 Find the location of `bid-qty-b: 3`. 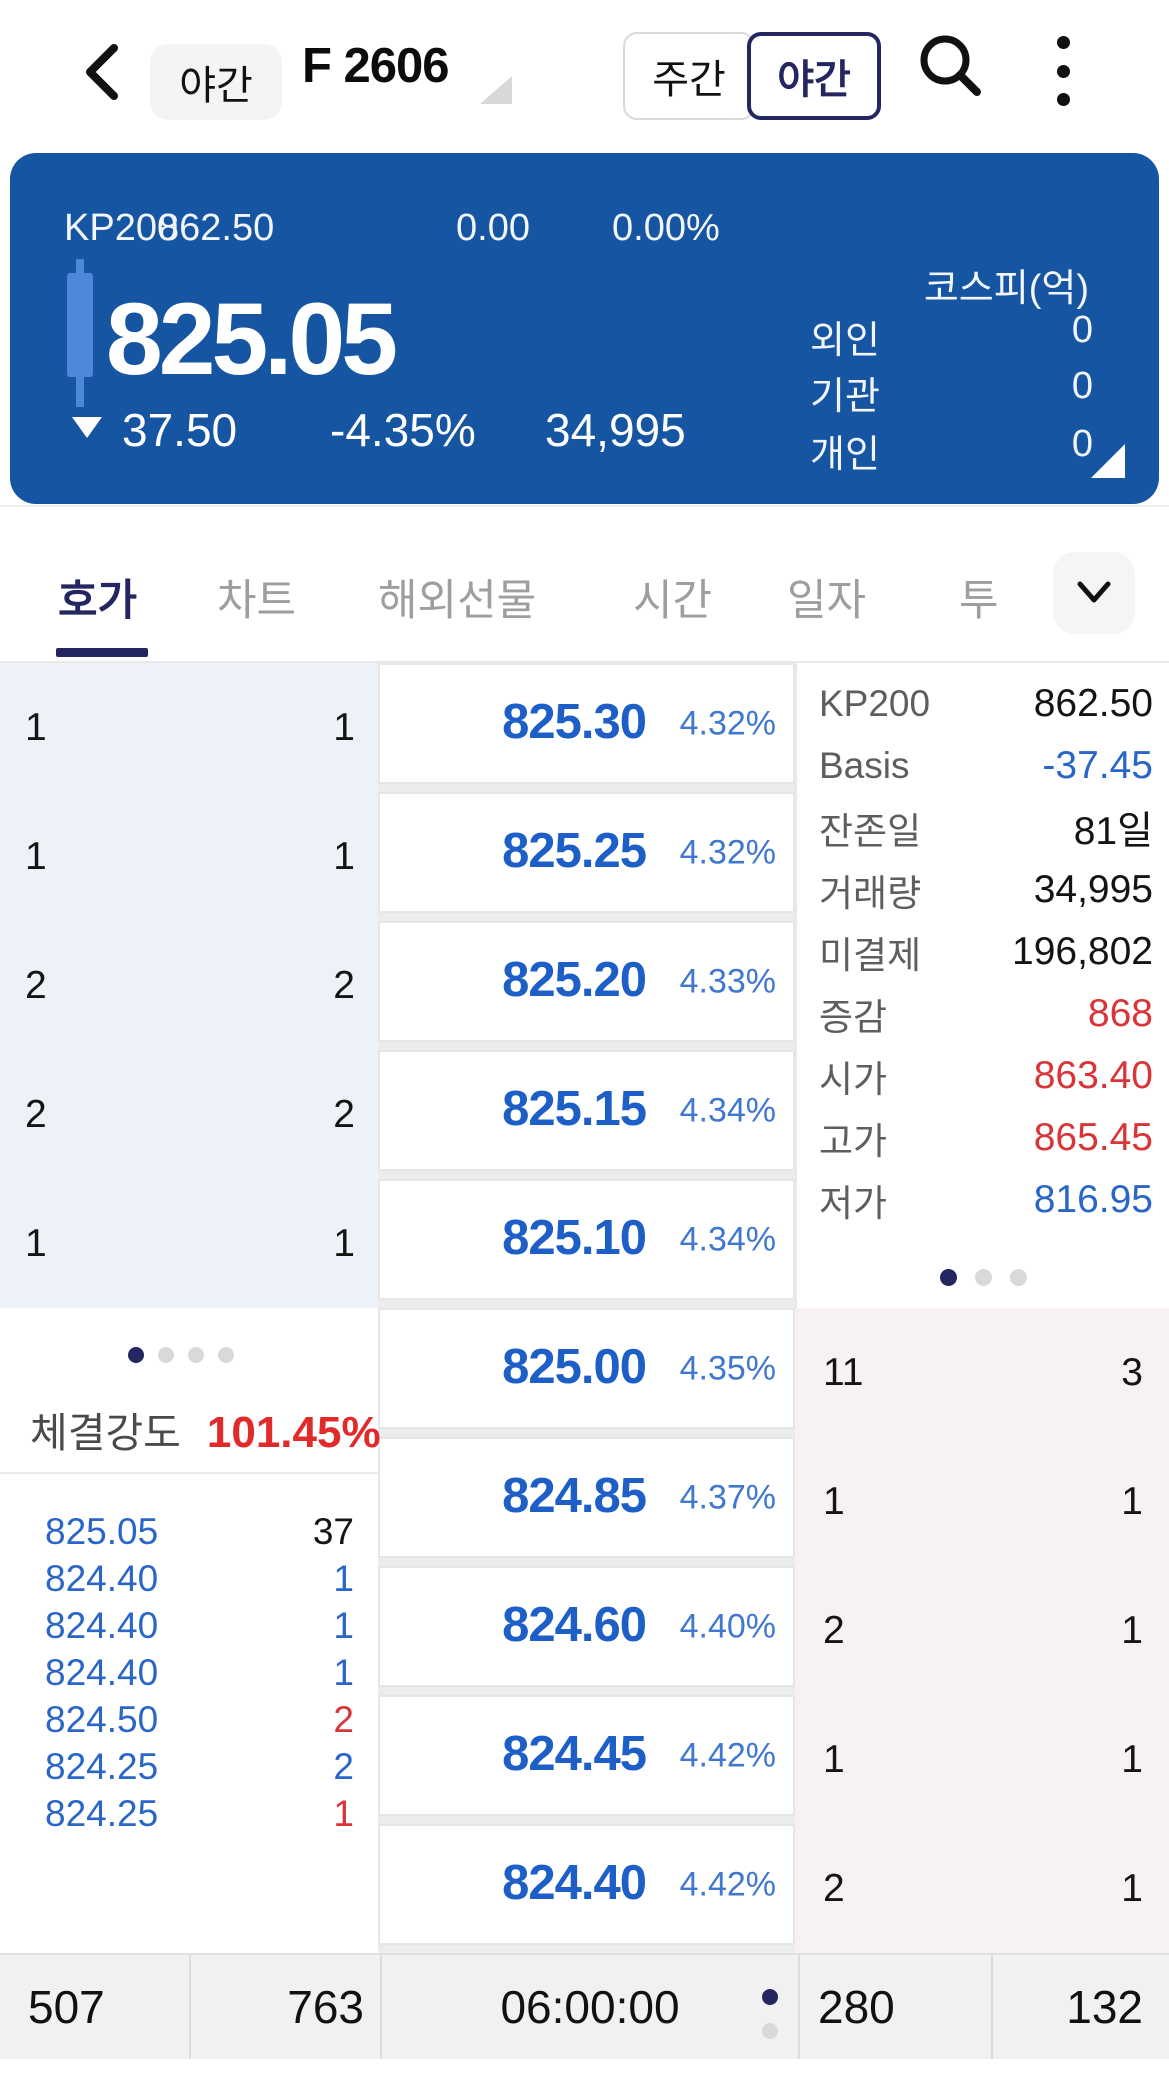

bid-qty-b: 3 is located at coordinates (1132, 1372).